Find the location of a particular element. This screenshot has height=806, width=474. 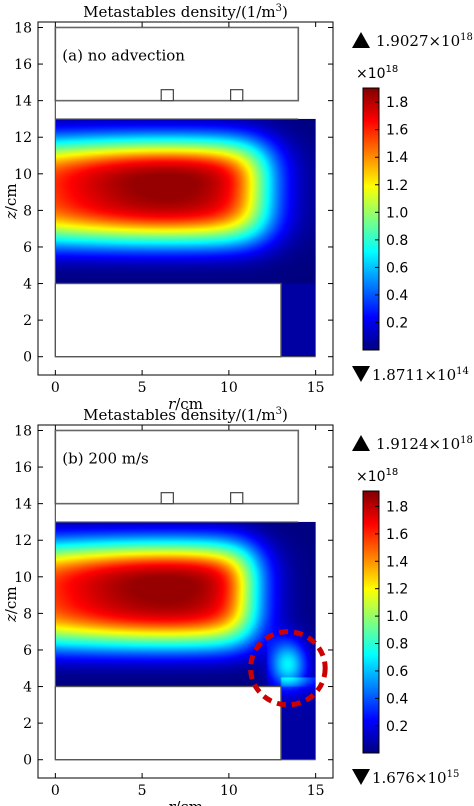

min-value-label: 1.676×10¹⁵ is located at coordinates (415, 778).